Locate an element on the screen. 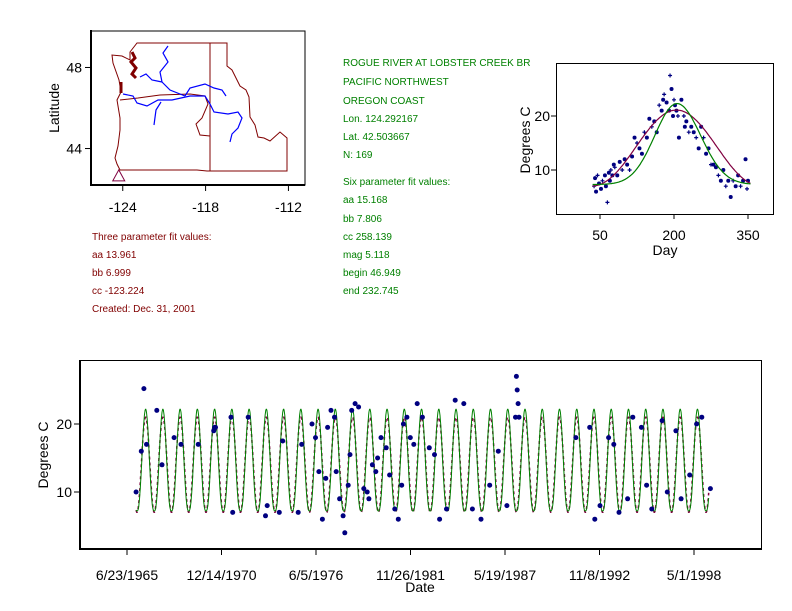 The height and width of the screenshot is (611, 792). station-region: PACIFIC NORTHWEST is located at coordinates (396, 82).